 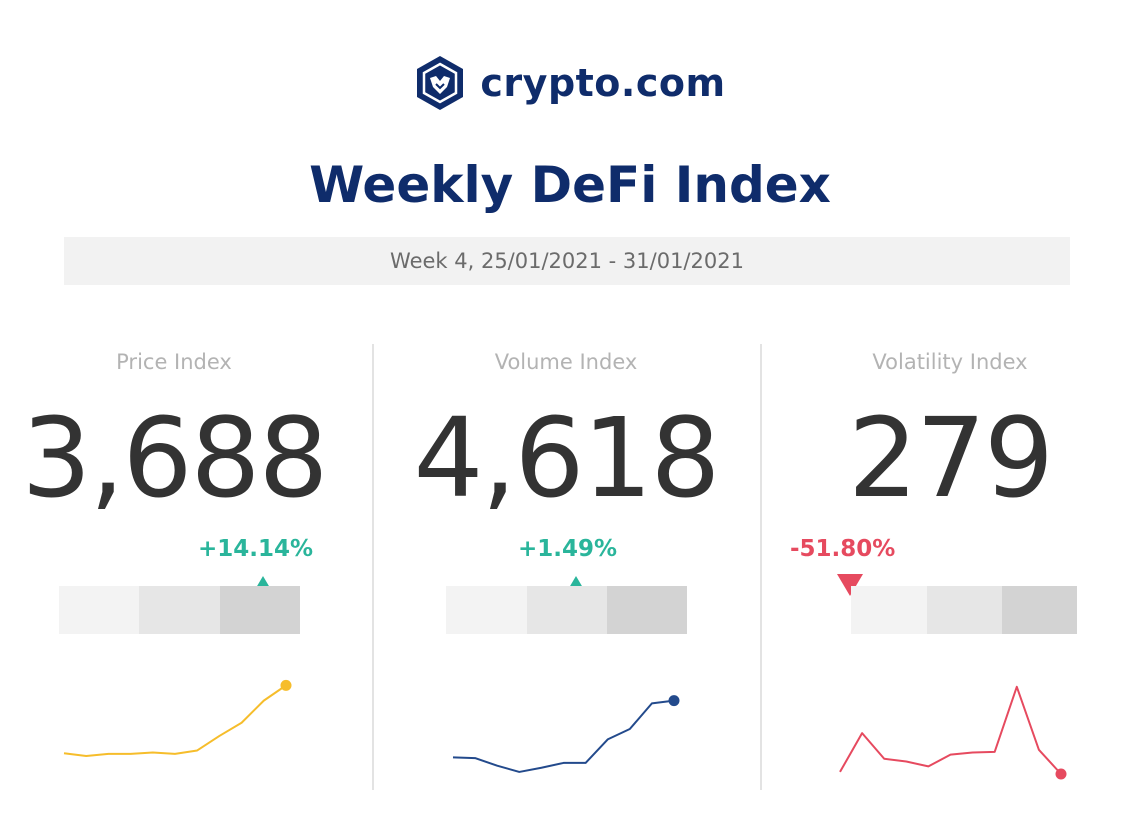 What do you see at coordinates (843, 549) in the screenshot?
I see `change-percent: -51.80%` at bounding box center [843, 549].